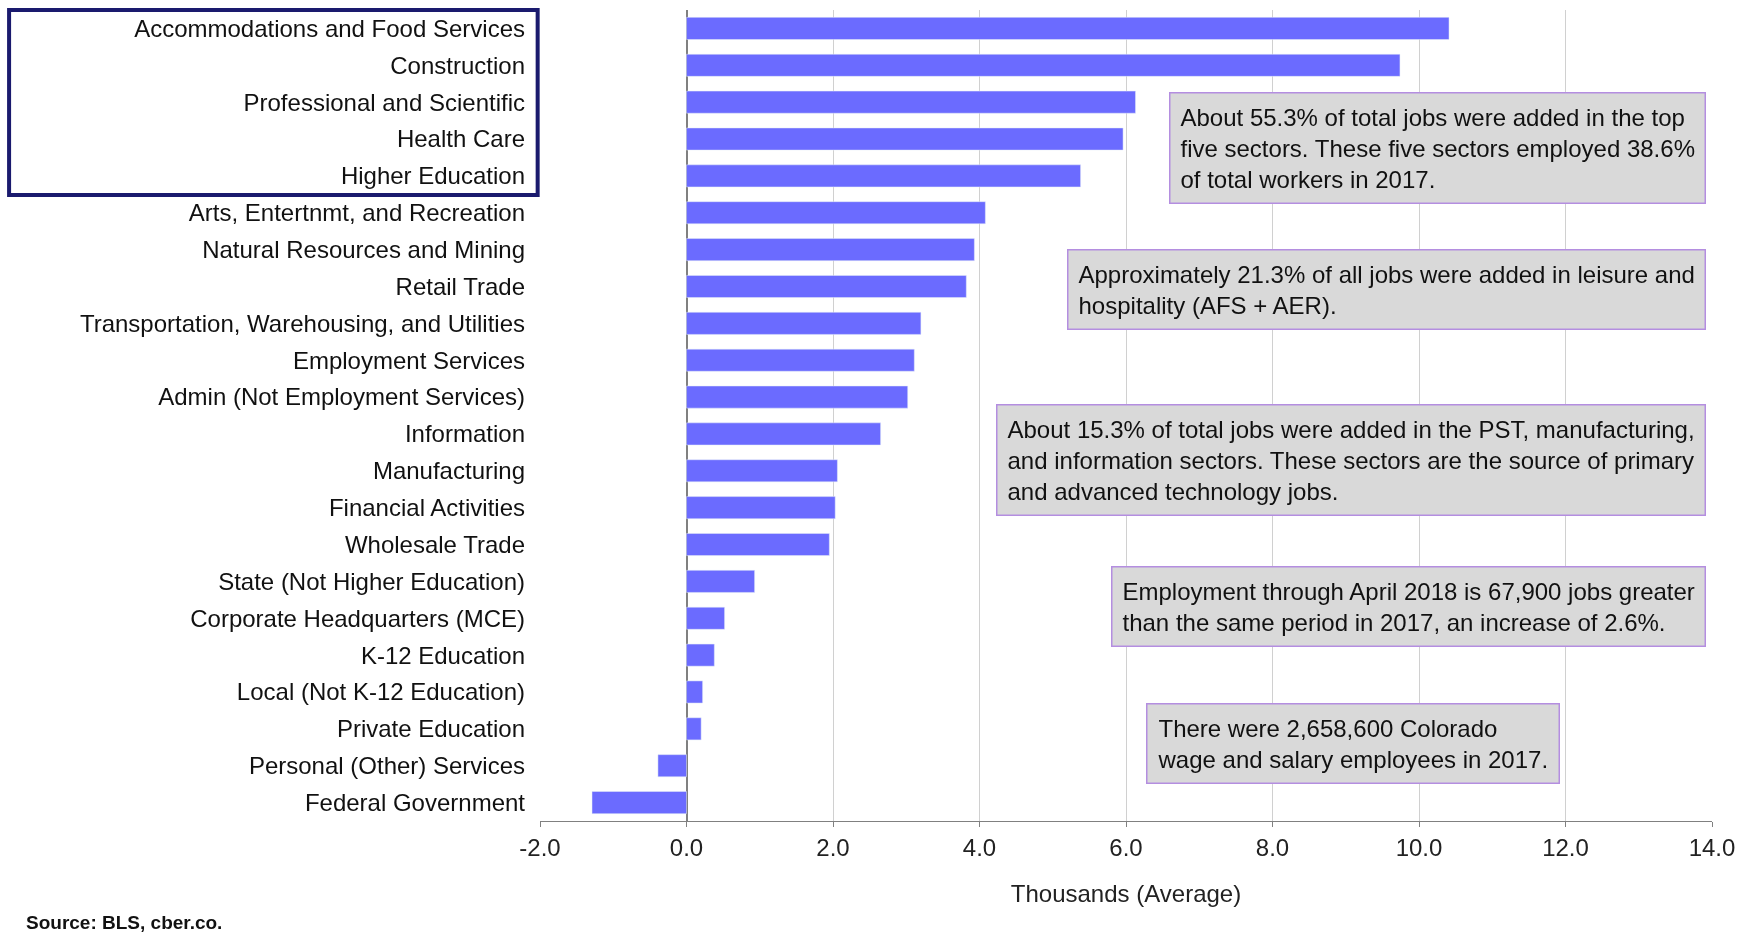 This screenshot has height=946, width=1752. What do you see at coordinates (124, 922) in the screenshot?
I see `source-note: Source: BLS, cber.co.` at bounding box center [124, 922].